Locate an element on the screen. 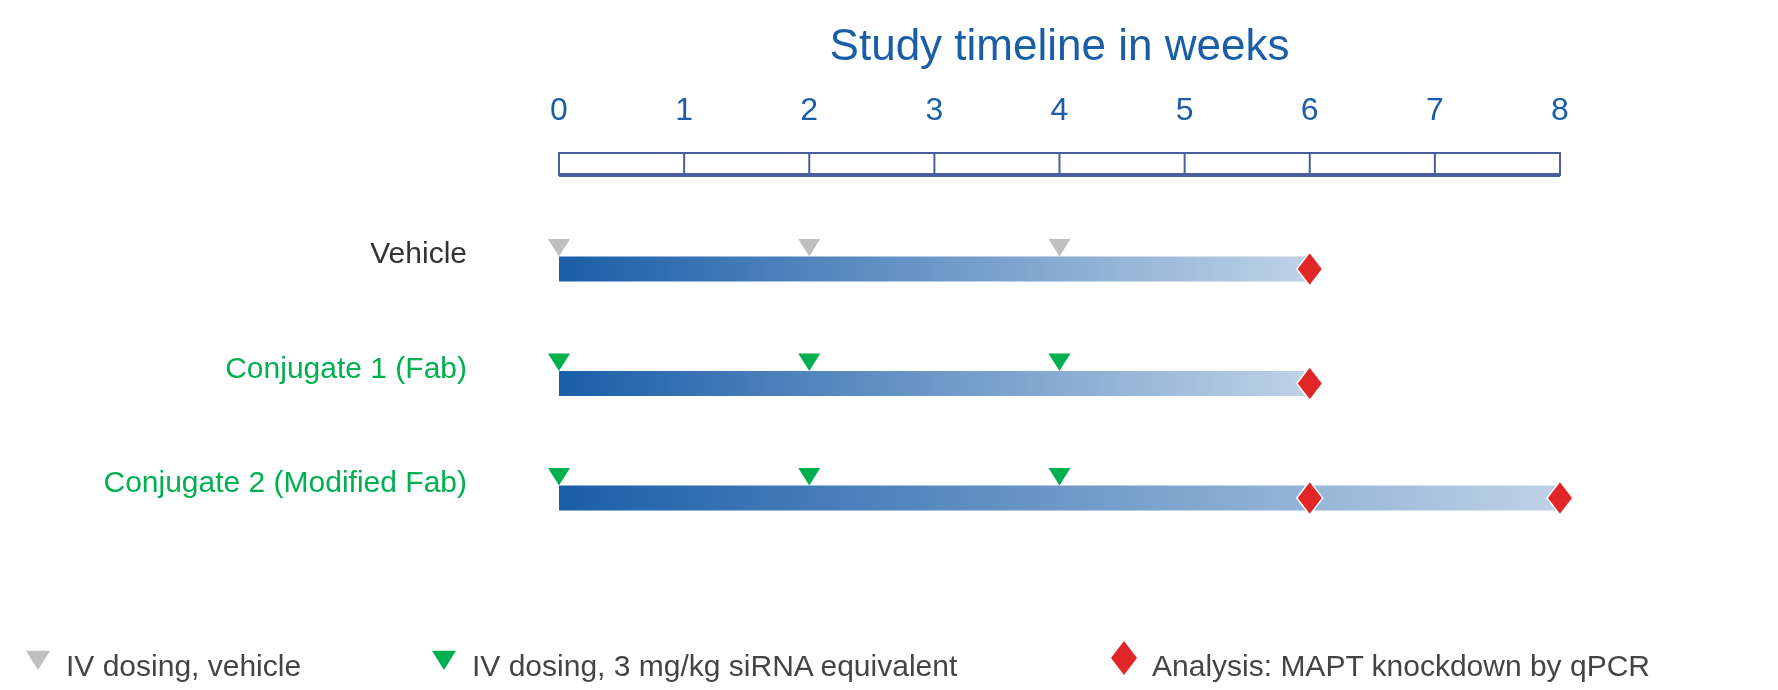 Image resolution: width=1778 pixels, height=690 pixels. x-tick-label: 4 is located at coordinates (1059, 109).